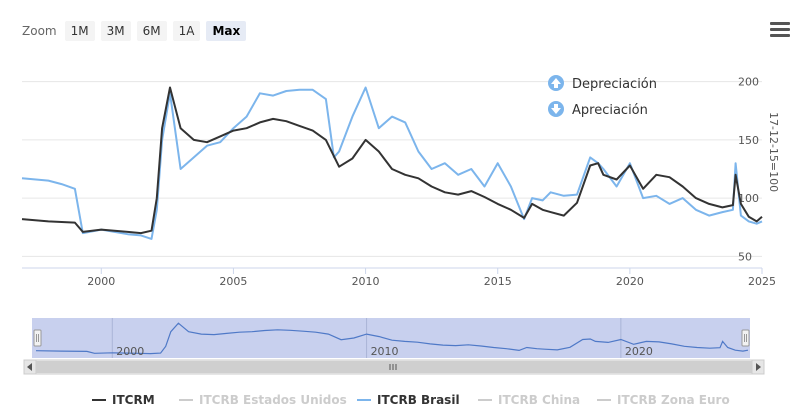 Image resolution: width=800 pixels, height=417 pixels. I want to click on navigator-x-axis: 2000 2010 2020, so click(384, 351).